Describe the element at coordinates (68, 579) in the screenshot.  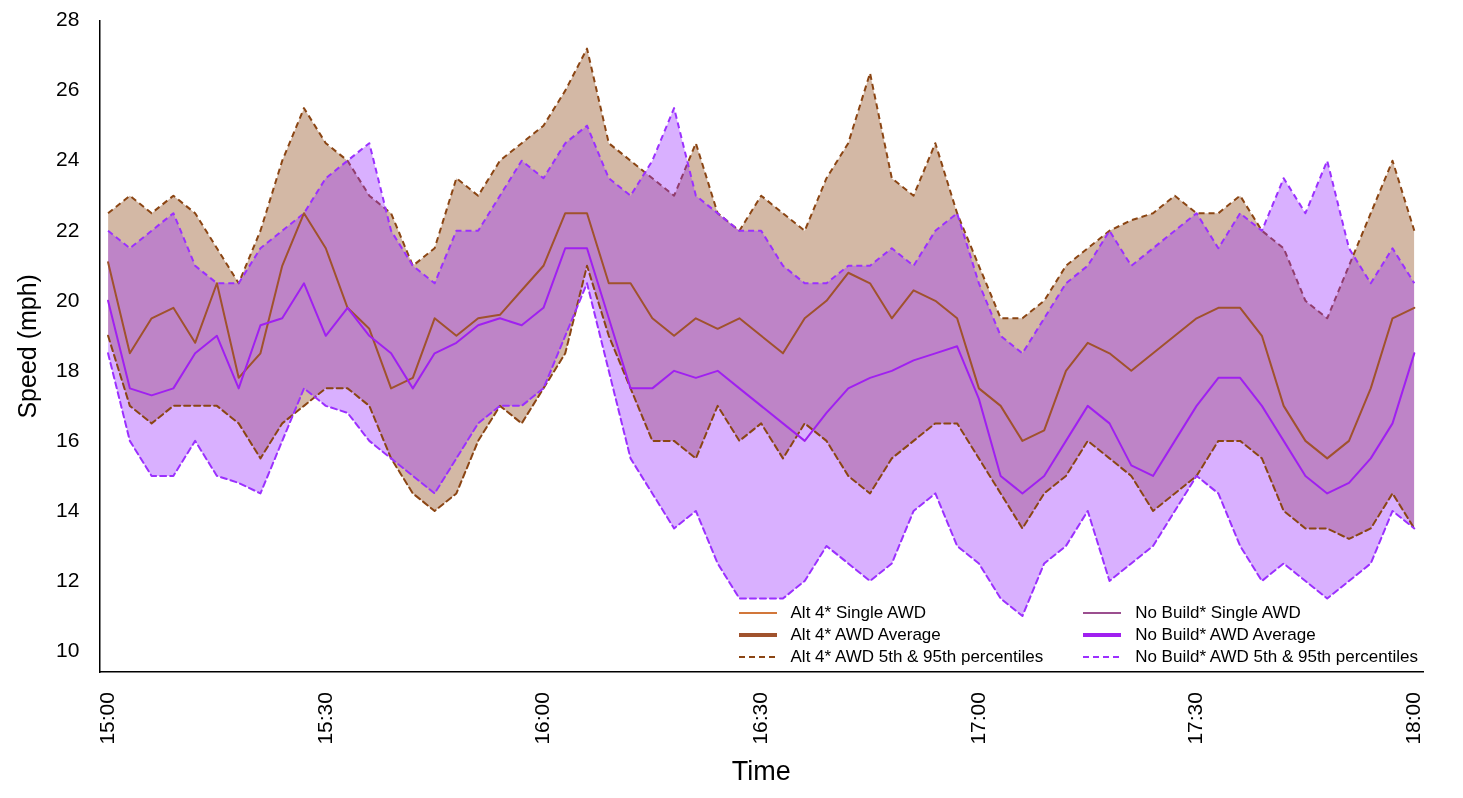
I see `y-tick-label: 12` at that location.